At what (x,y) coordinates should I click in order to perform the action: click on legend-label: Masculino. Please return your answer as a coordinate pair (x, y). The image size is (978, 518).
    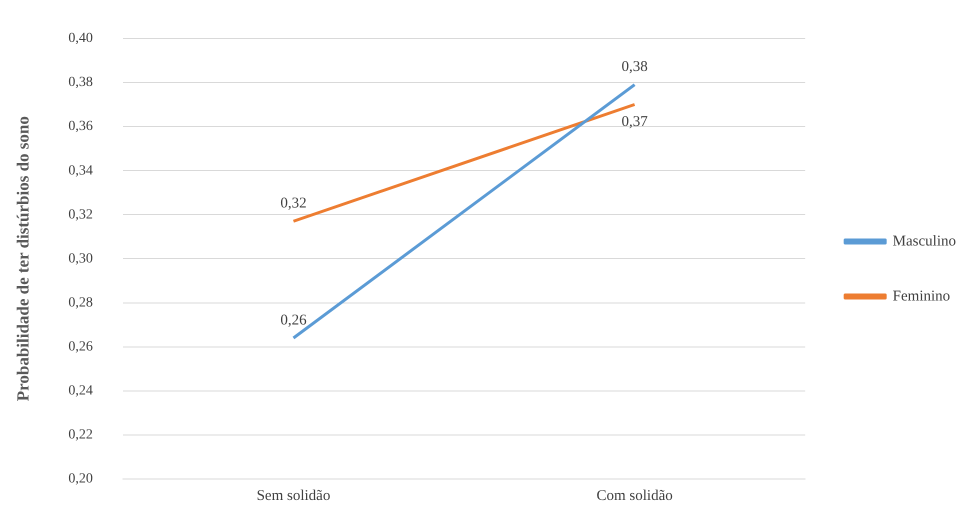
    Looking at the image, I should click on (924, 241).